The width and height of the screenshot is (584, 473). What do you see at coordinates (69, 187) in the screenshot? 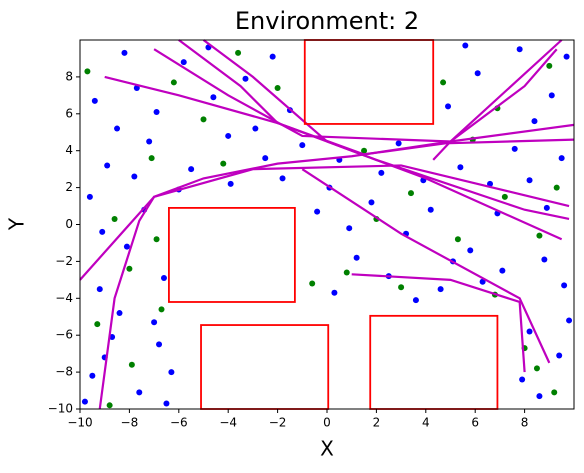
I see `y-tick-label: 2` at bounding box center [69, 187].